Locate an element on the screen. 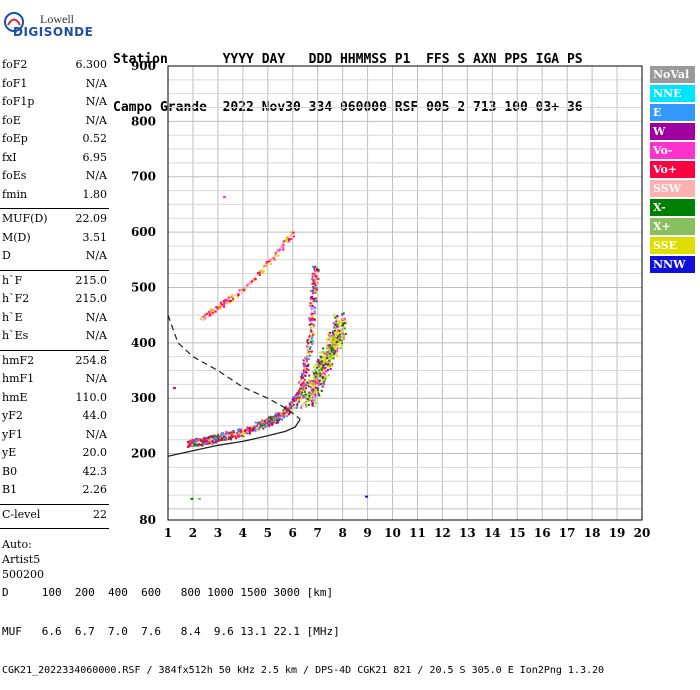 This screenshot has height=690, width=700. x-tick-label: 13 is located at coordinates (467, 533).